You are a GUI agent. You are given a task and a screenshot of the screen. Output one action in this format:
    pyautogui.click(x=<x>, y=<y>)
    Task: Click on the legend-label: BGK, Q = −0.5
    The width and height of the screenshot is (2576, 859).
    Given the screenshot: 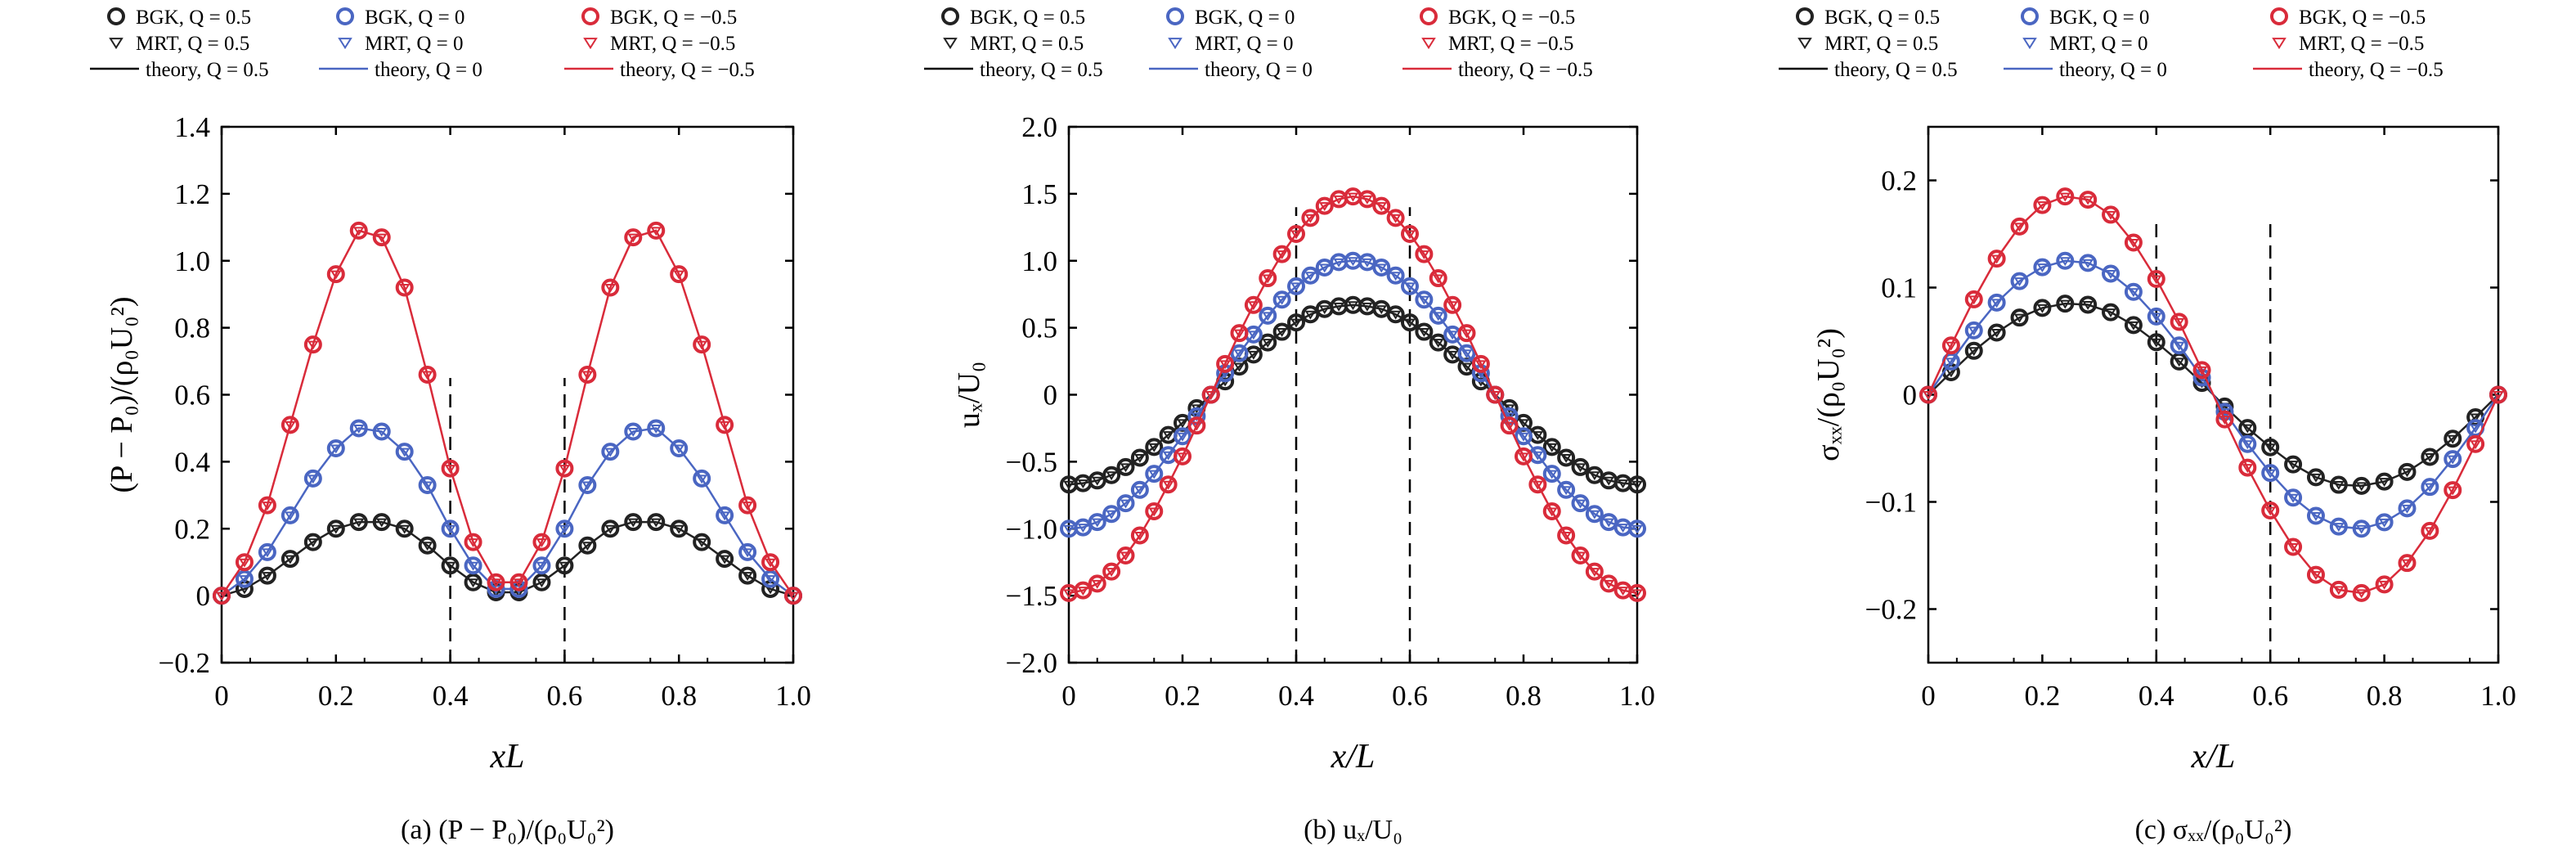 What is the action you would take?
    pyautogui.click(x=673, y=18)
    